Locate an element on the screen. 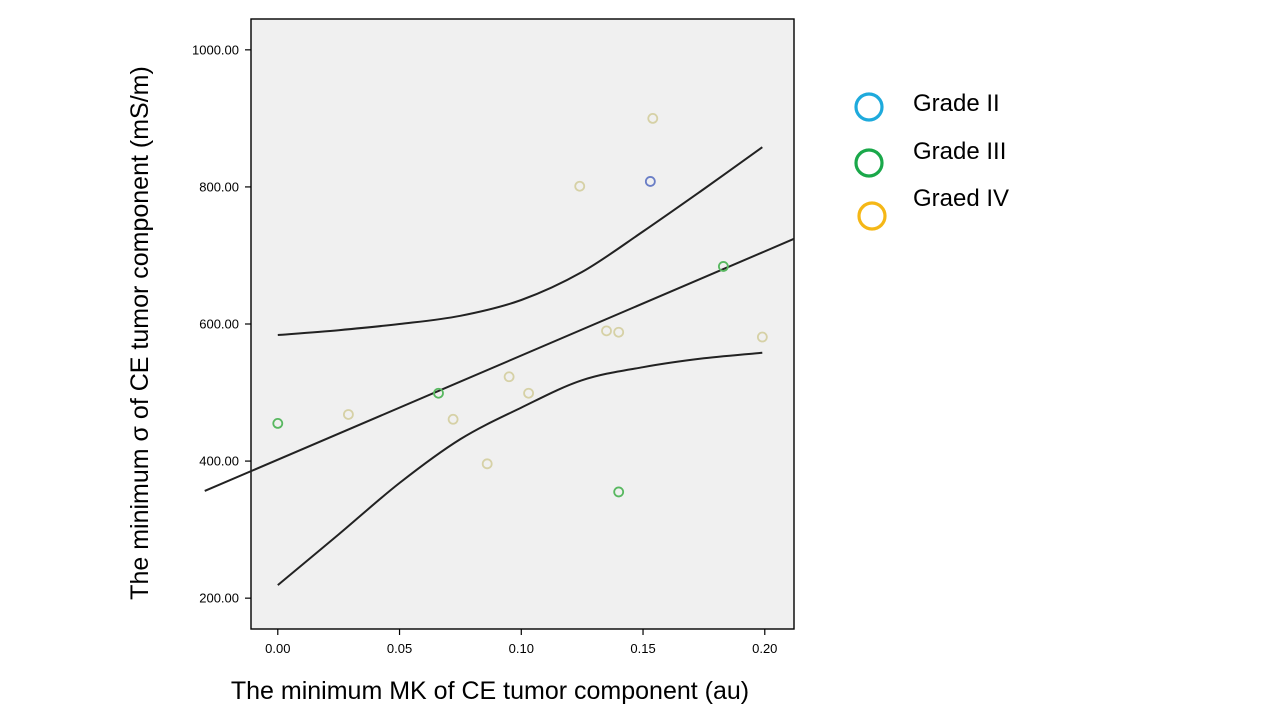  y-tick-label: 800.00 is located at coordinates (219, 186).